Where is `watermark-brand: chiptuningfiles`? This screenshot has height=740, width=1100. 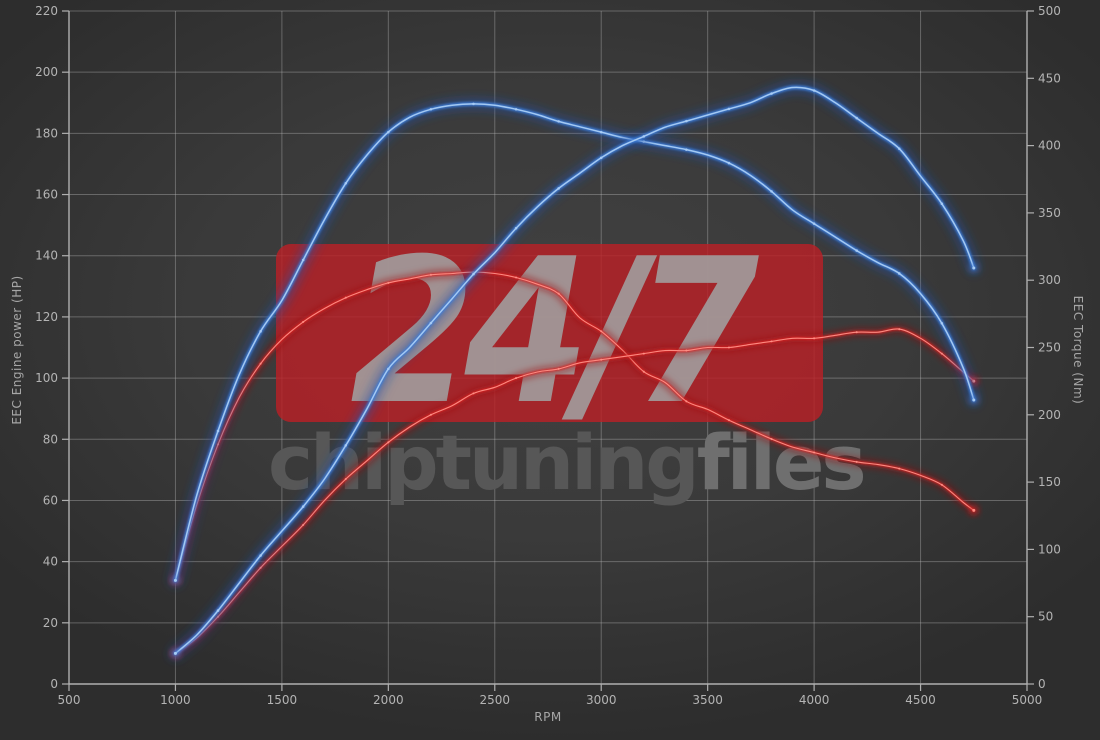 watermark-brand: chiptuningfiles is located at coordinates (567, 463).